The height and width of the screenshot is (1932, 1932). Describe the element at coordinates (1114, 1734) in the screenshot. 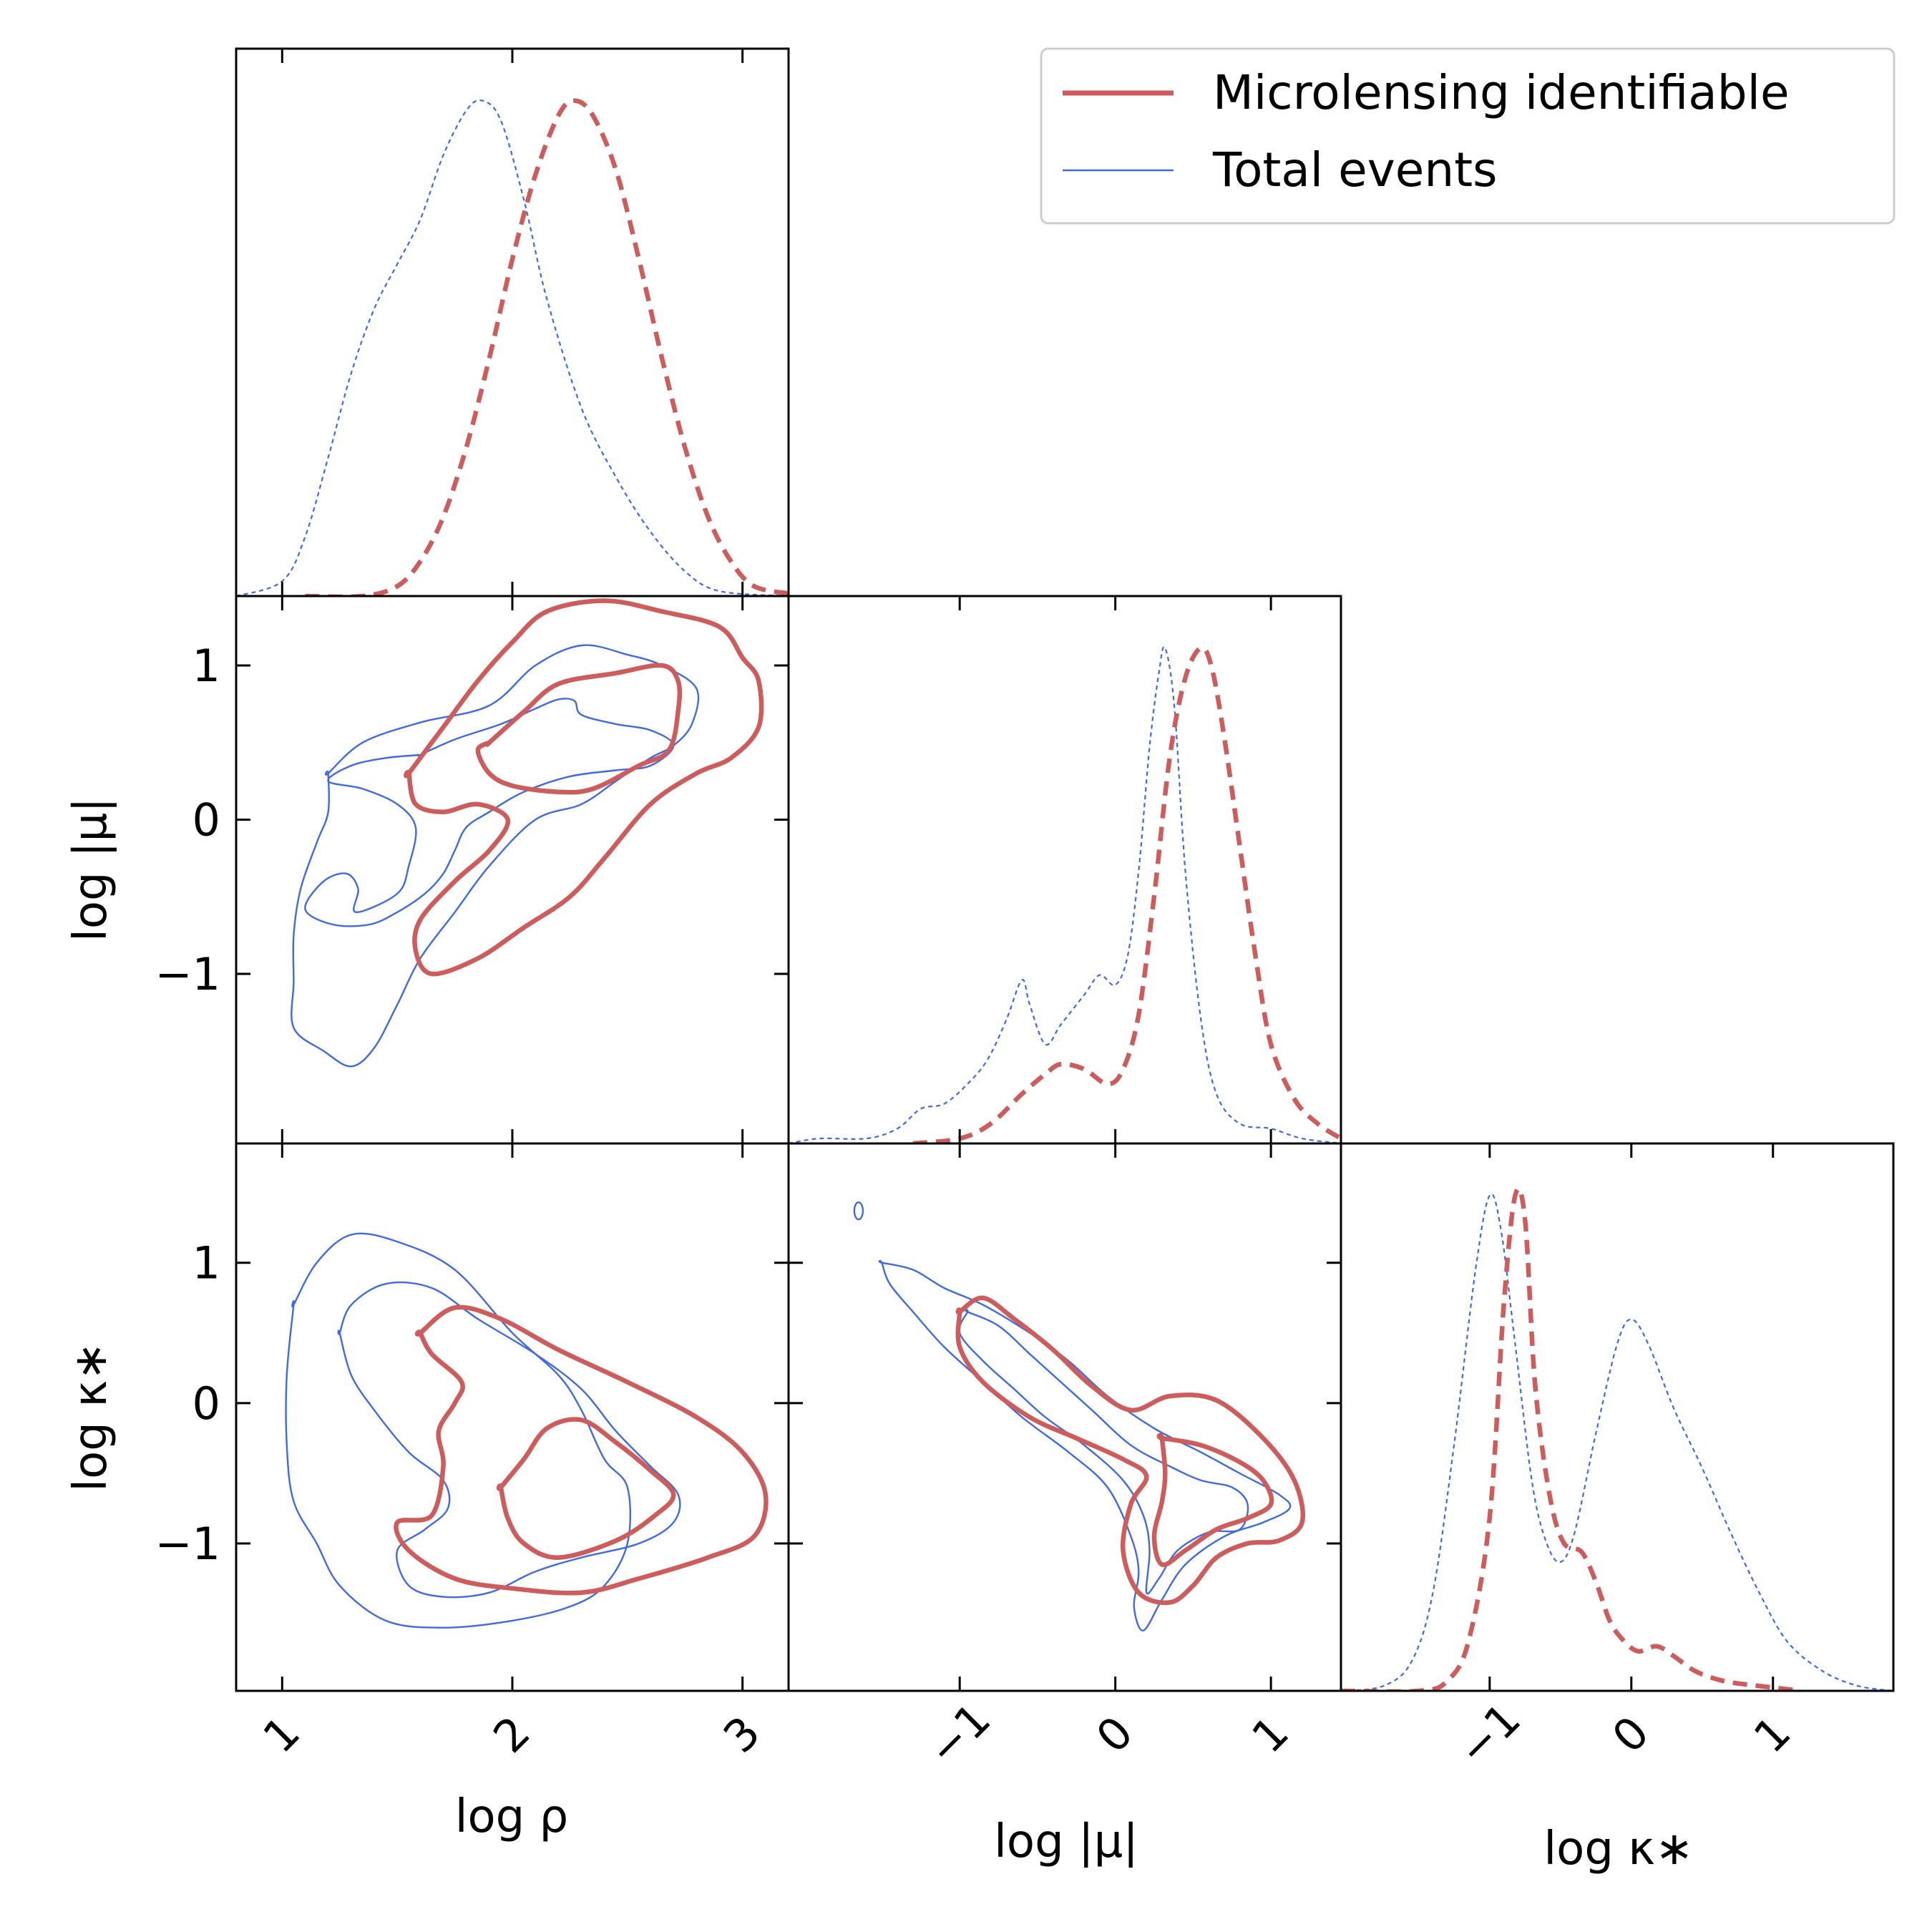

I see `xtick-label-mu: 0` at that location.